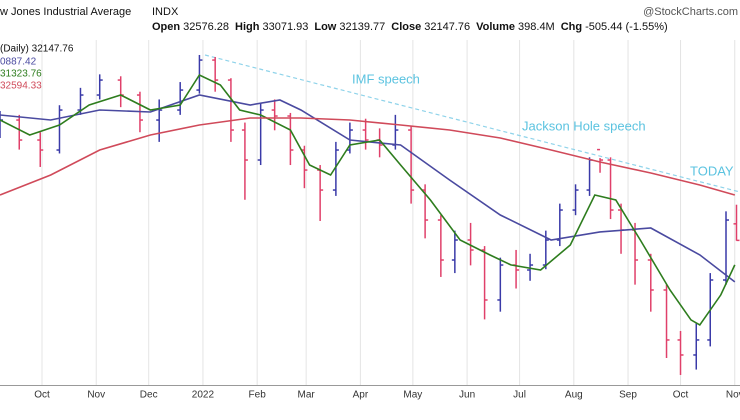  Describe the element at coordinates (406, 27) in the screenshot. I see `stat-label: Close` at that location.